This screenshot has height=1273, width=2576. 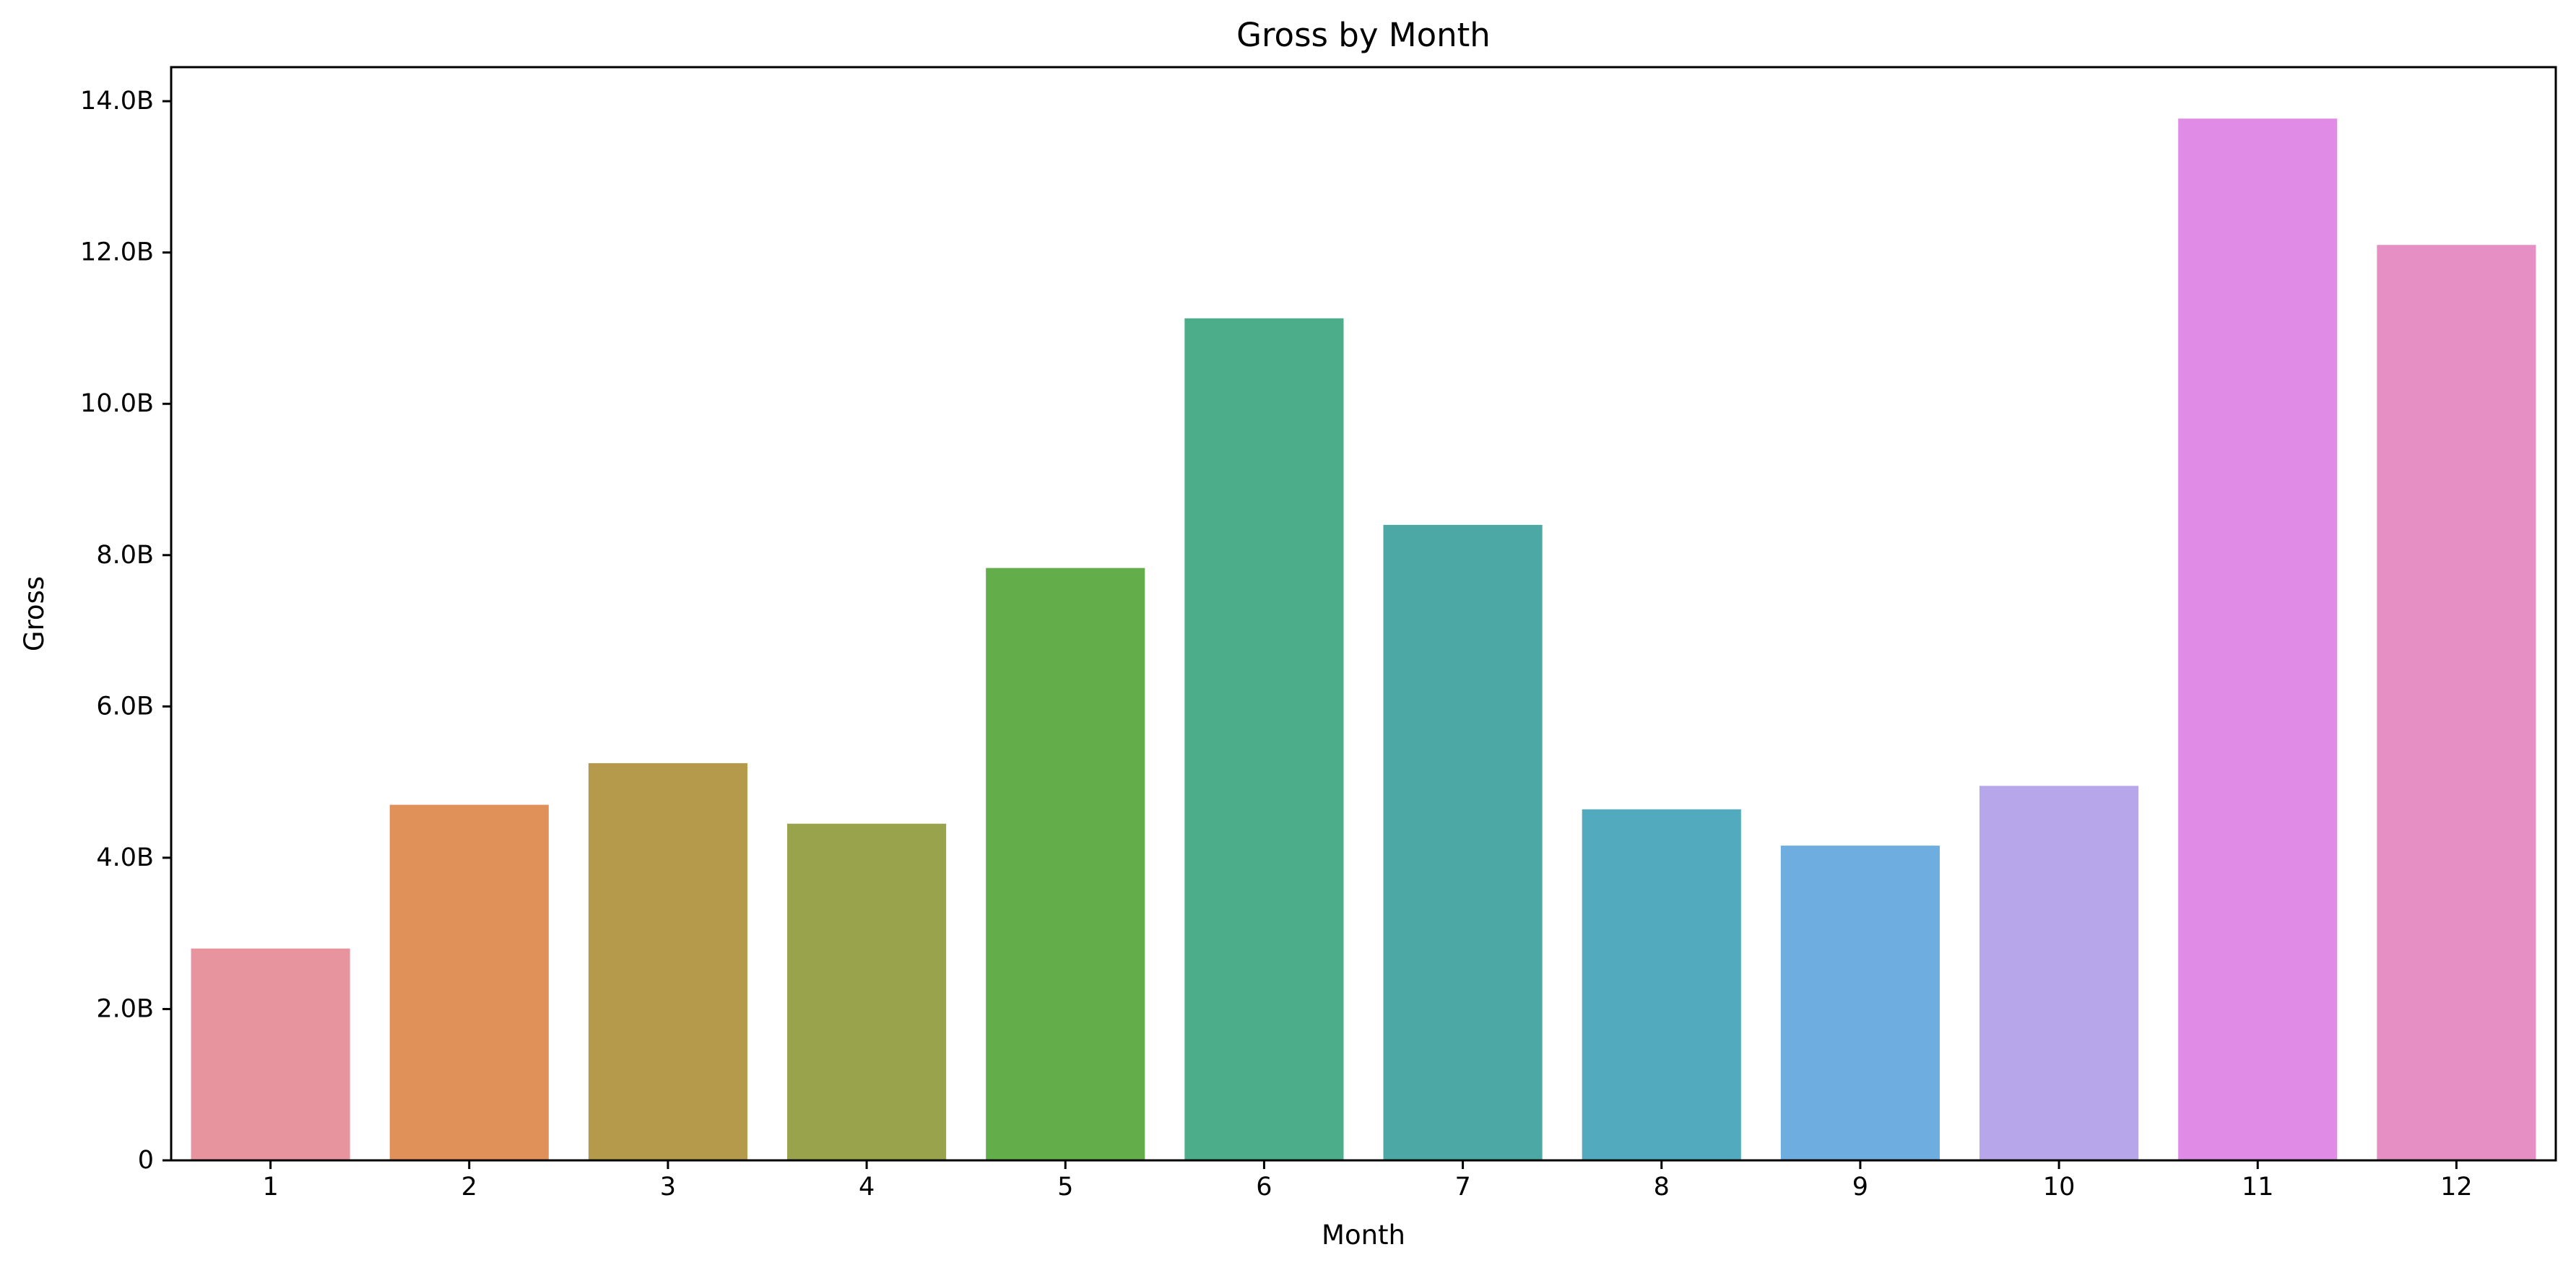 I want to click on x-axis-title: Month, so click(x=1363, y=1235).